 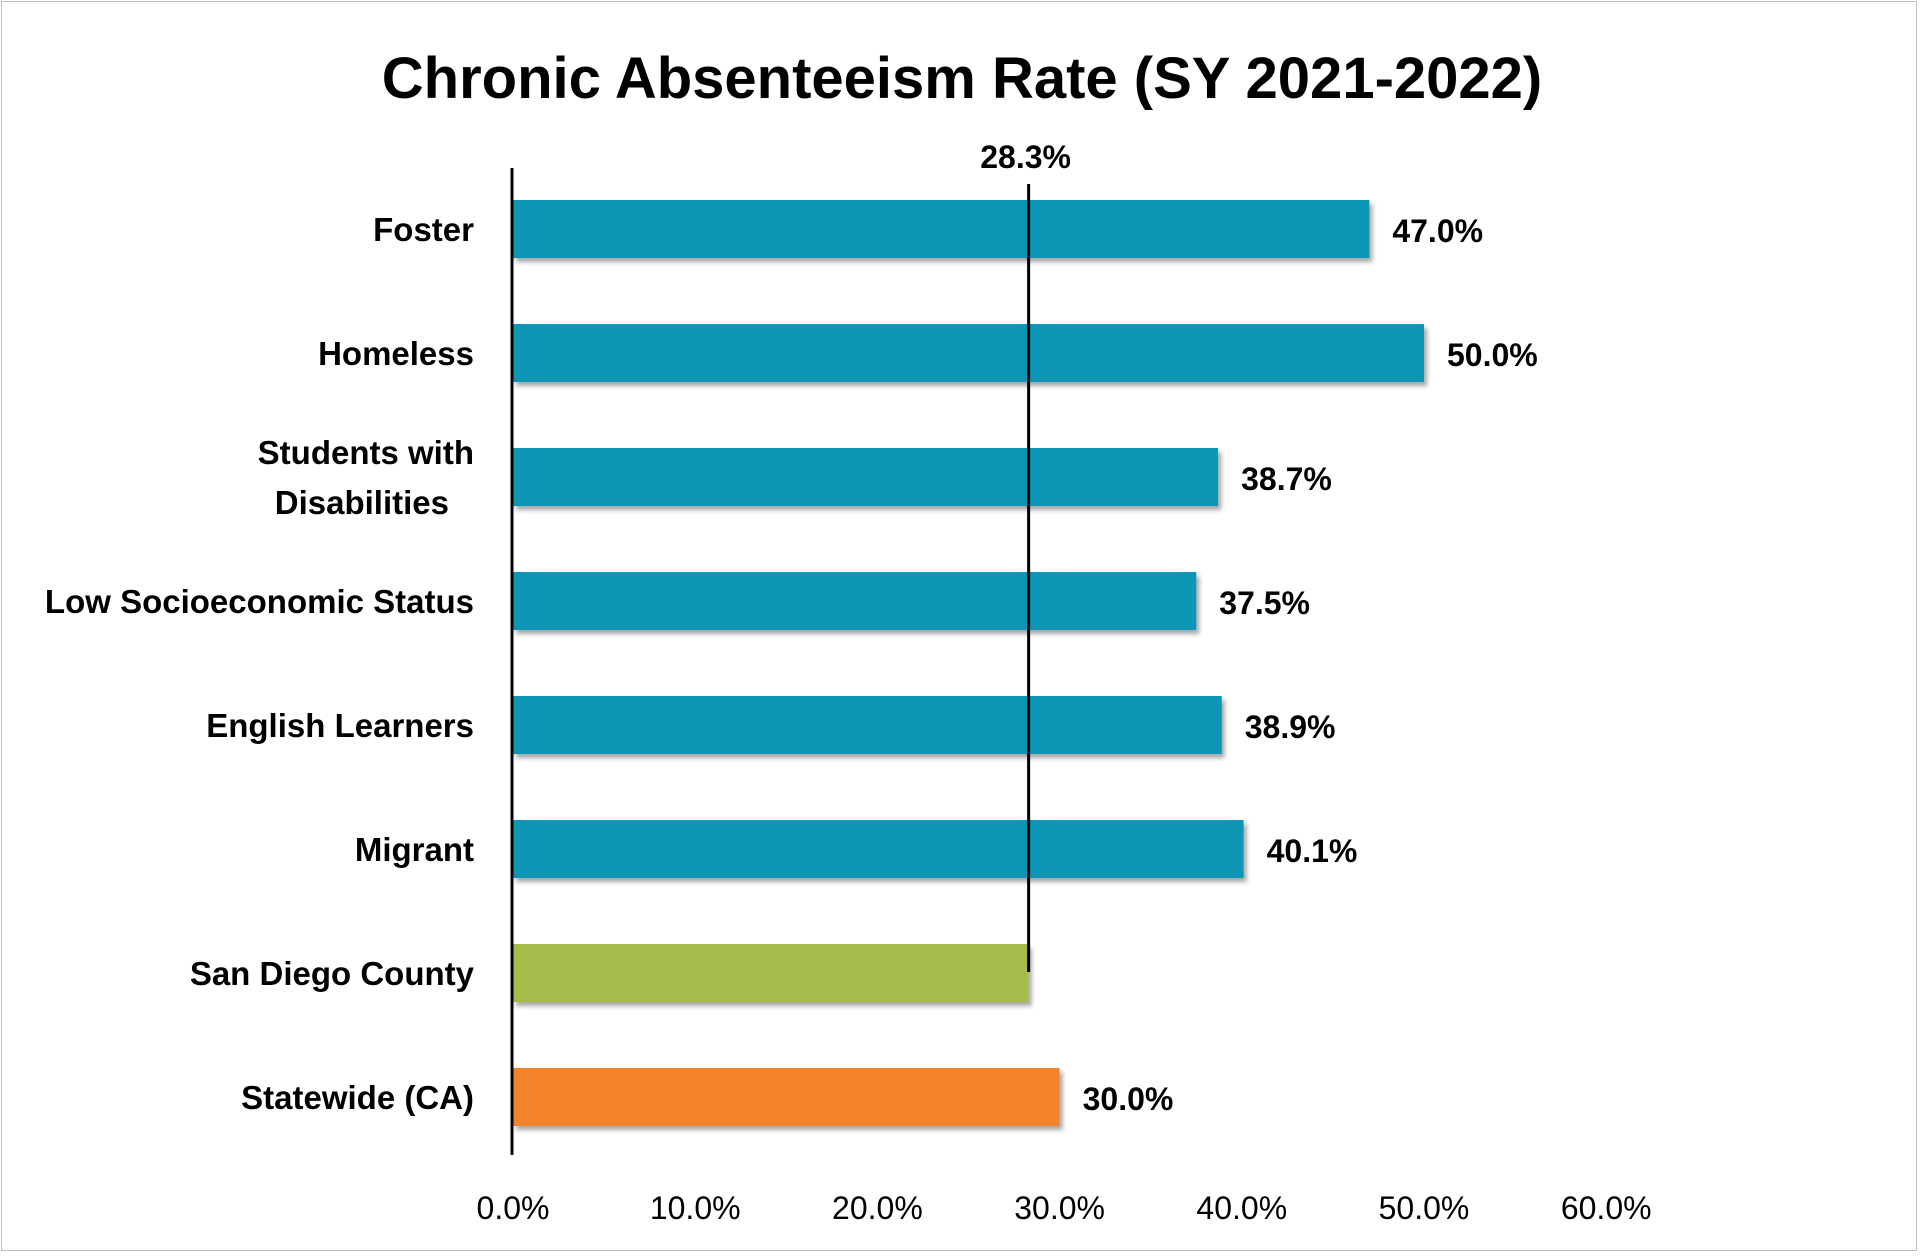 What do you see at coordinates (513, 1208) in the screenshot?
I see `x-tick-label: 0.0%` at bounding box center [513, 1208].